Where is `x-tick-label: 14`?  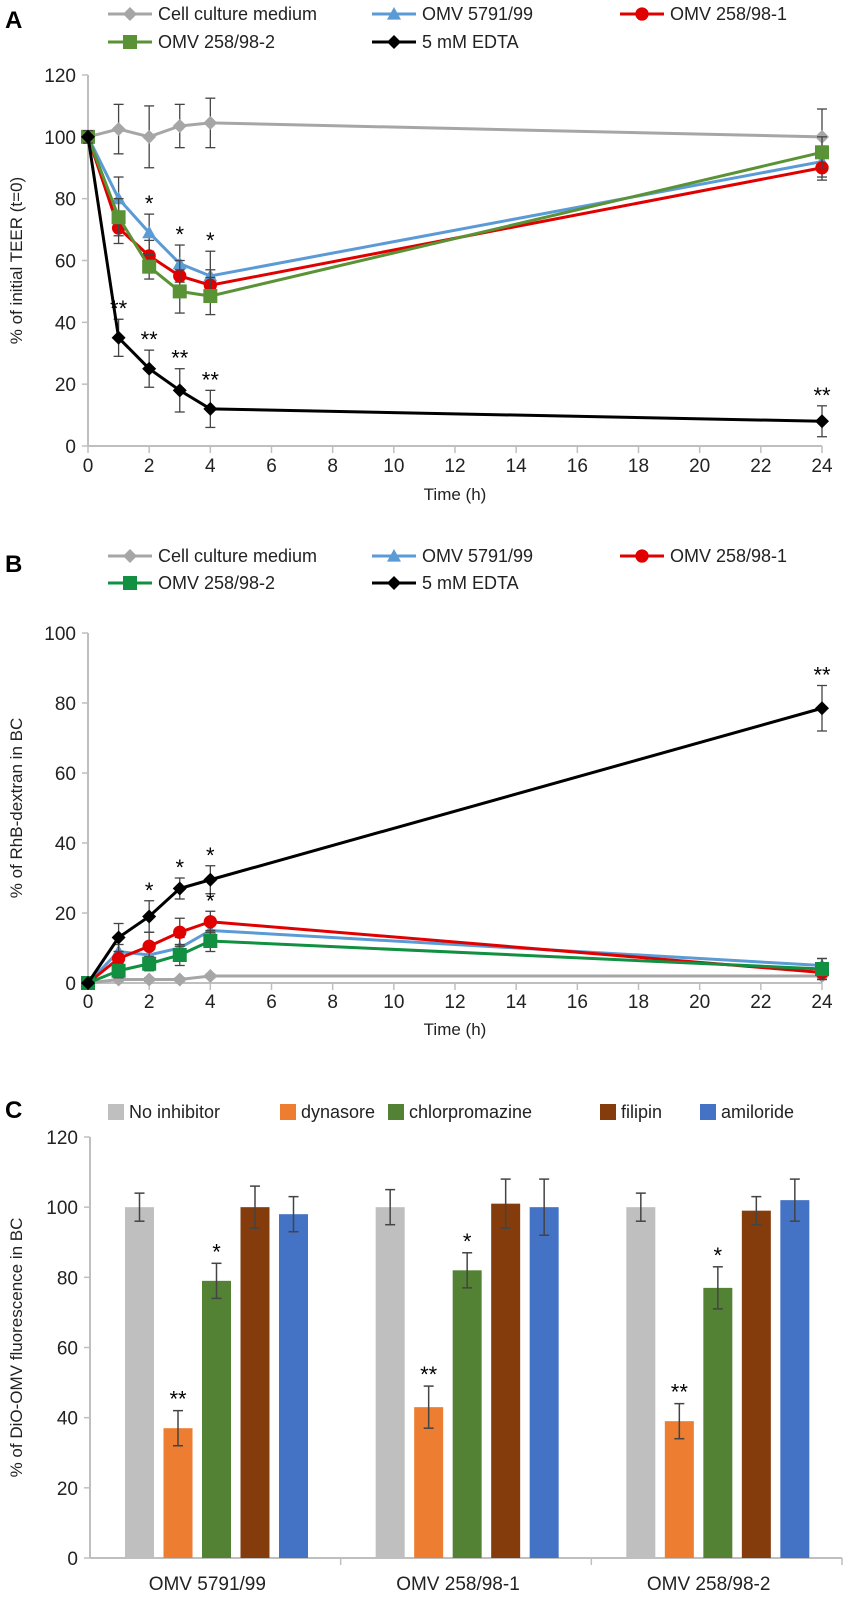
x-tick-label: 14 is located at coordinates (517, 466).